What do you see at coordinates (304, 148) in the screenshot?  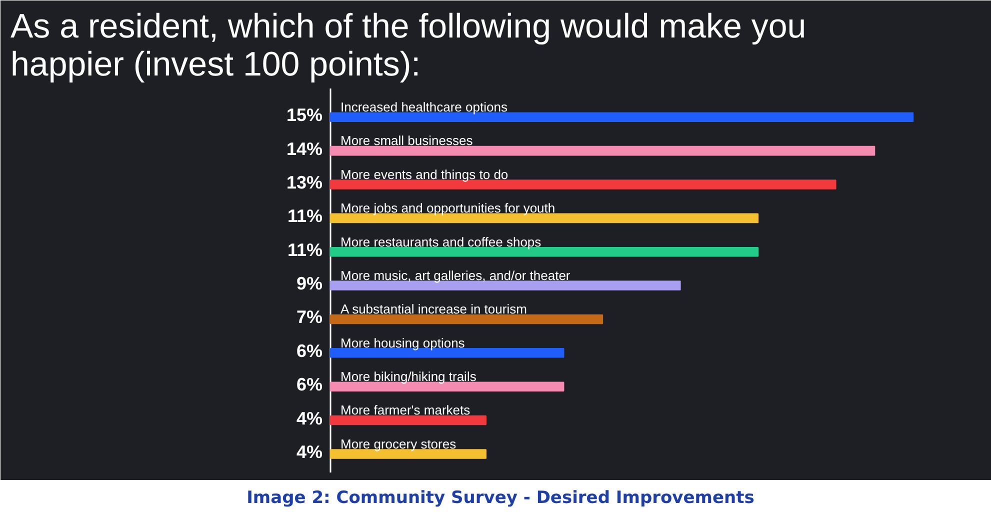 I see `data-label: 14%` at bounding box center [304, 148].